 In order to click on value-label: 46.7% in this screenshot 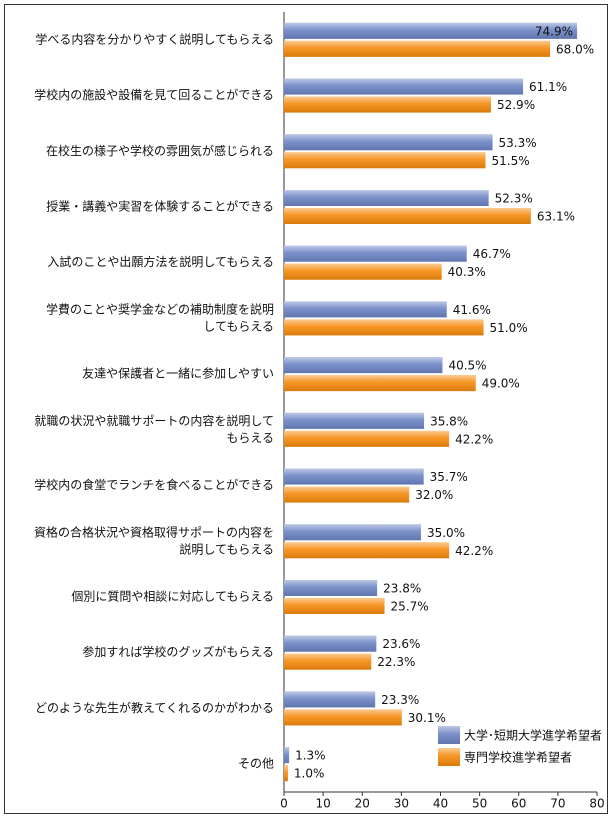, I will do `click(492, 254)`.